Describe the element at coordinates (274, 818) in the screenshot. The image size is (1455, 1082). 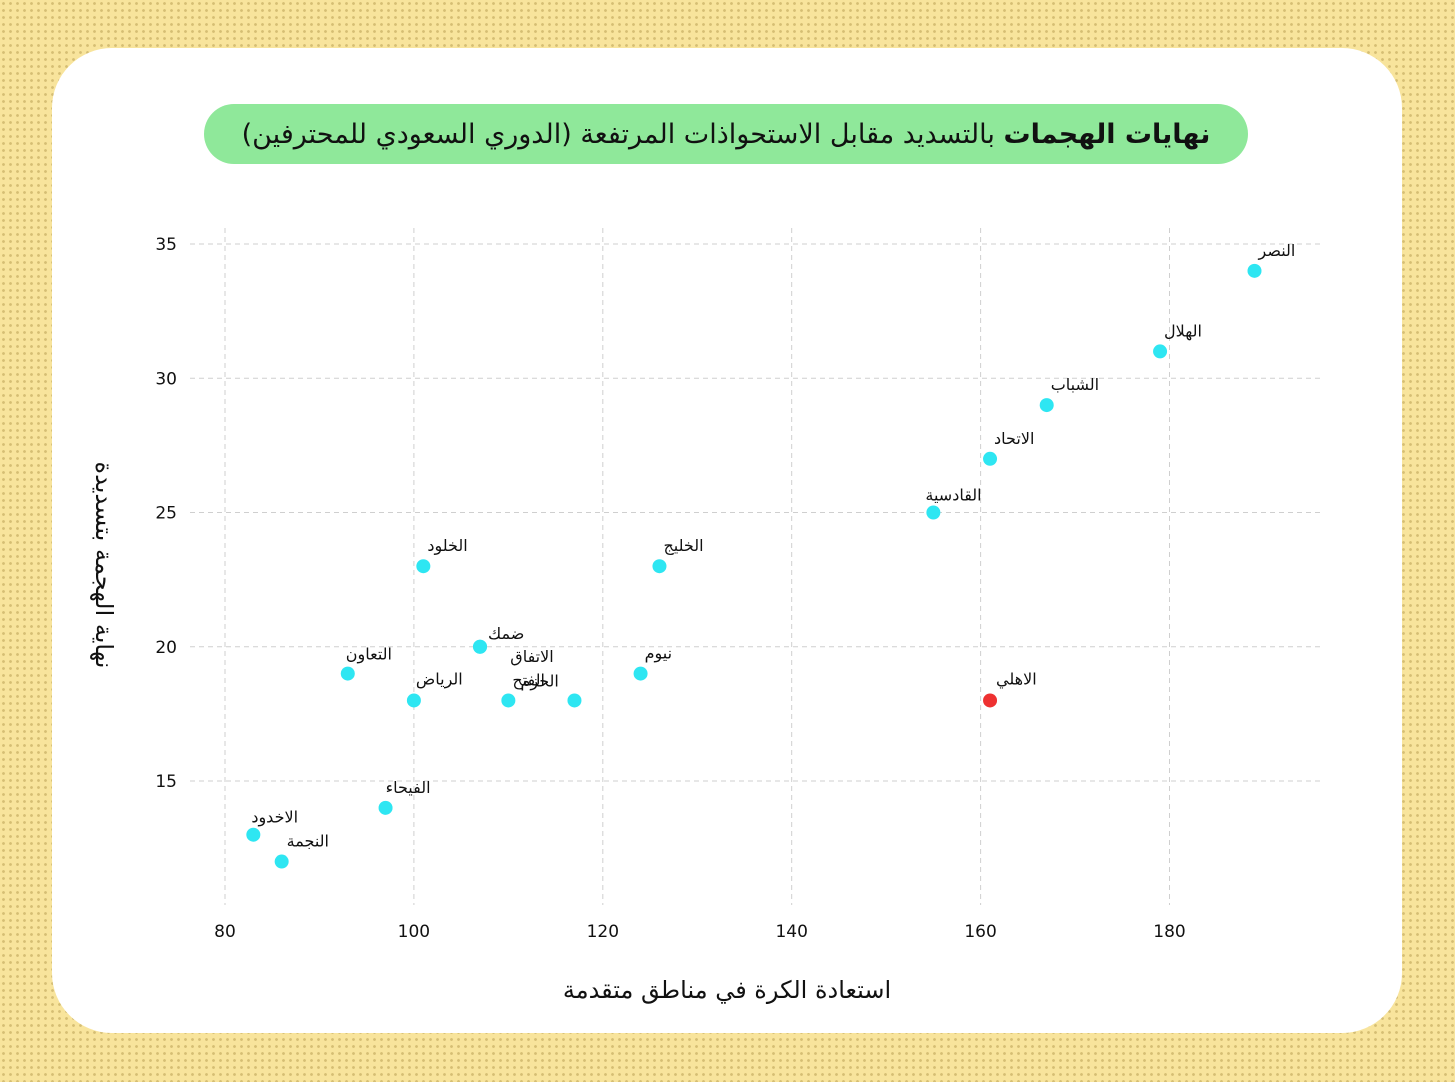
I see `point-label: الاخدود` at that location.